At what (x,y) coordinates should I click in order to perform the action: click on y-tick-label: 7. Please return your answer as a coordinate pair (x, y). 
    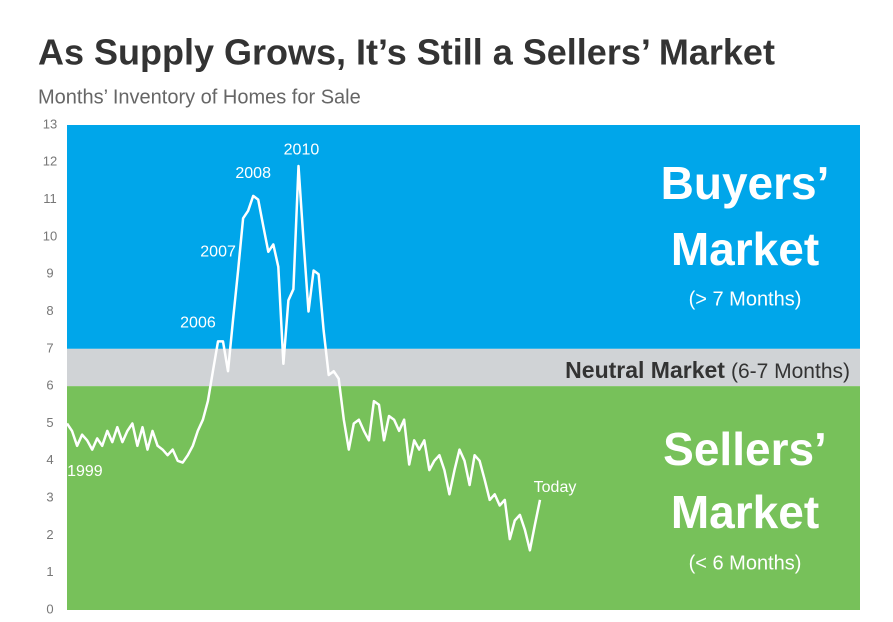
    Looking at the image, I should click on (49, 347).